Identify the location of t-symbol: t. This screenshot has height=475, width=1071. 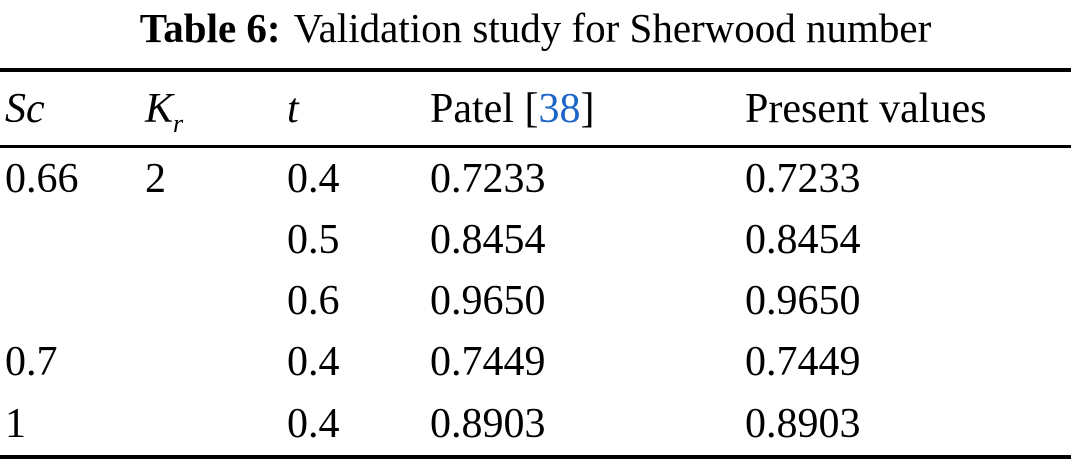
(293, 108).